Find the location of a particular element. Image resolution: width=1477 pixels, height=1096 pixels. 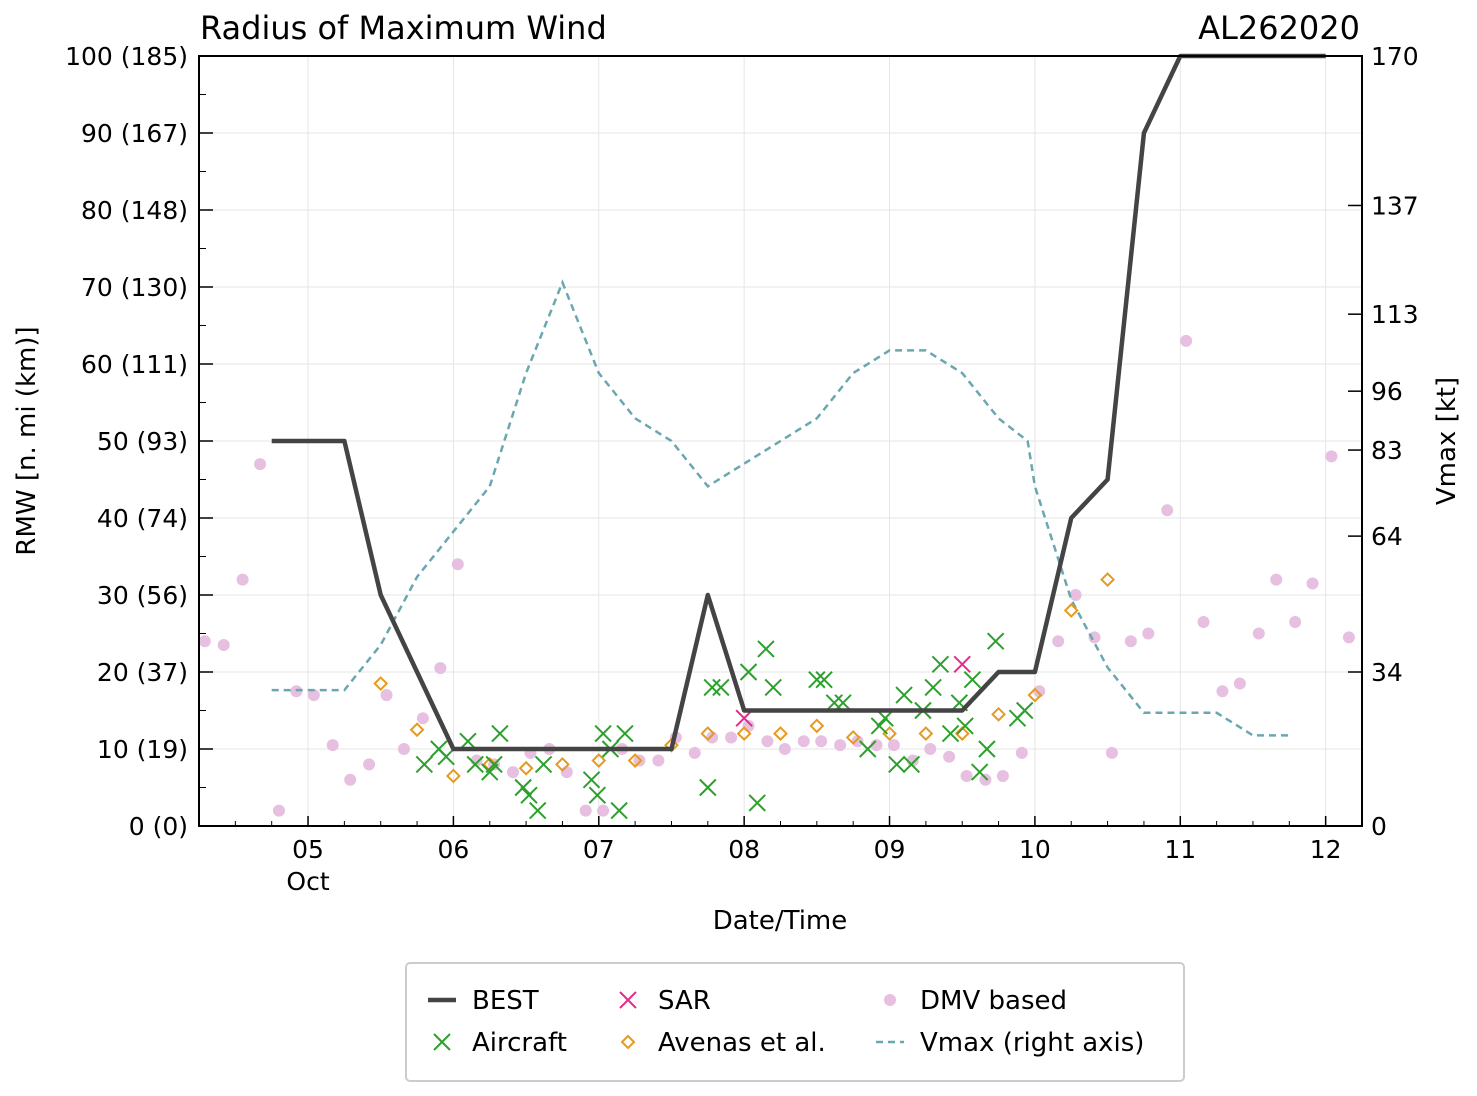

x-tick-label: 09 is located at coordinates (890, 849).